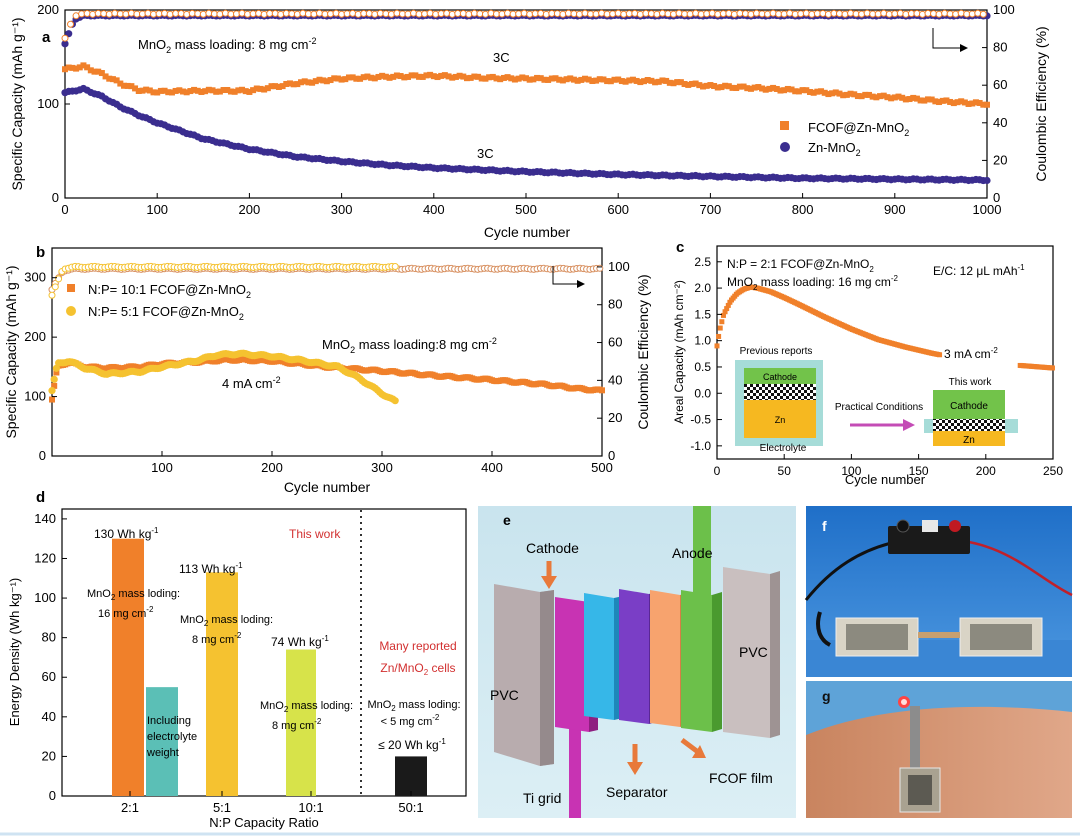  What do you see at coordinates (42, 455) in the screenshot?
I see `y-tick-label: 0` at bounding box center [42, 455].